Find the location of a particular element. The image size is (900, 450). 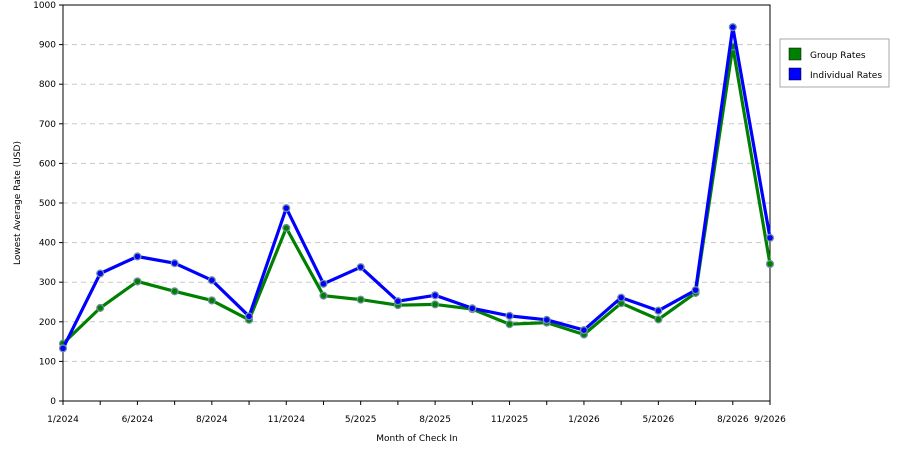

x-axis-title: Month of Check In is located at coordinates (417, 439).